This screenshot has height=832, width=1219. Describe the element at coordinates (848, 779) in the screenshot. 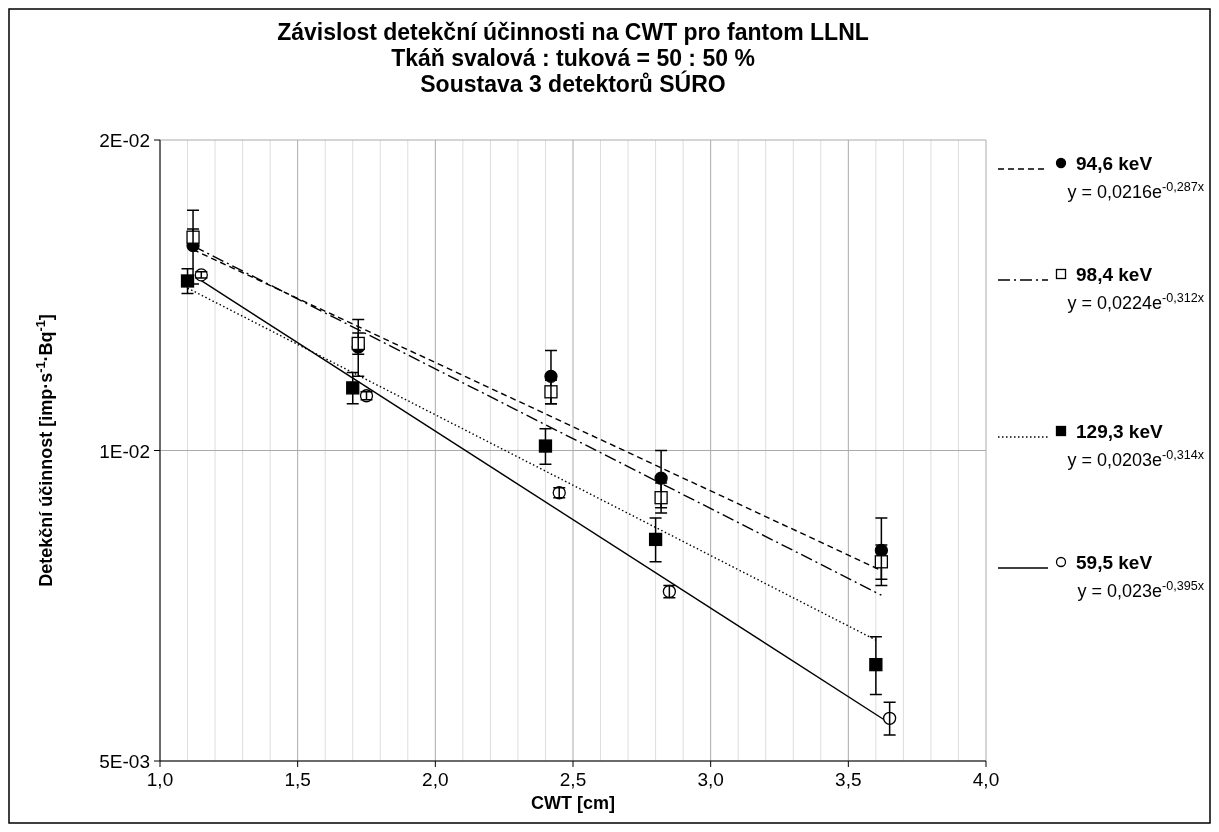

I see `x-tick-label: 3,5` at that location.